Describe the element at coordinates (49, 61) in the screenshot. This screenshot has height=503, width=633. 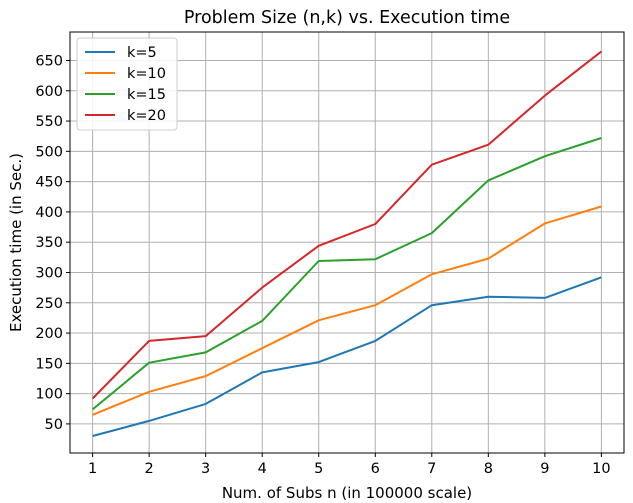
I see `y-tick-label: 650` at that location.